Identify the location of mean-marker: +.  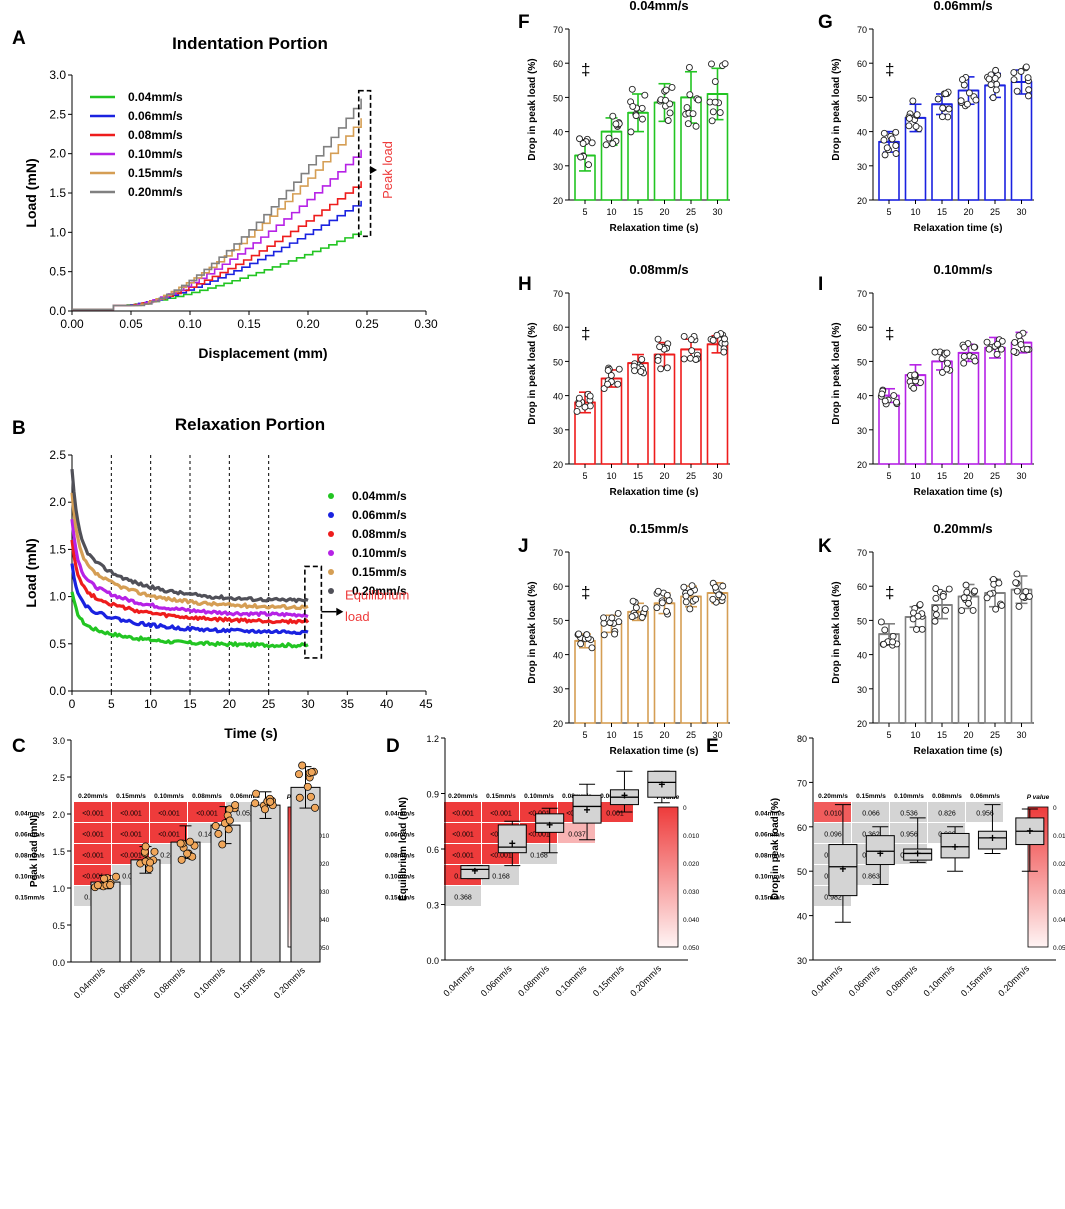
(992, 838).